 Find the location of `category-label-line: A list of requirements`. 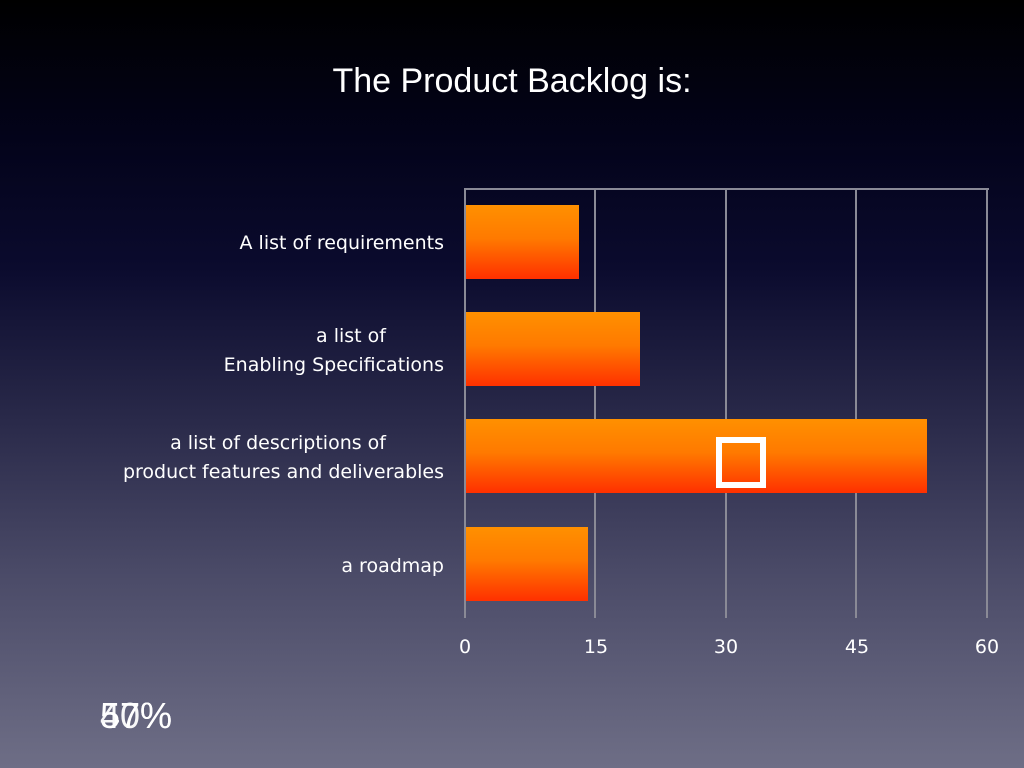

category-label-line: A list of requirements is located at coordinates (341, 243).